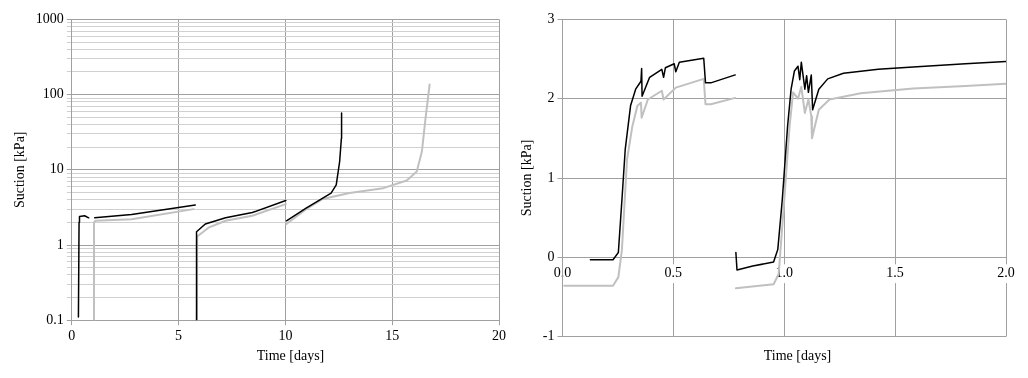  I want to click on x-tick-label: 2.0, so click(1006, 273).